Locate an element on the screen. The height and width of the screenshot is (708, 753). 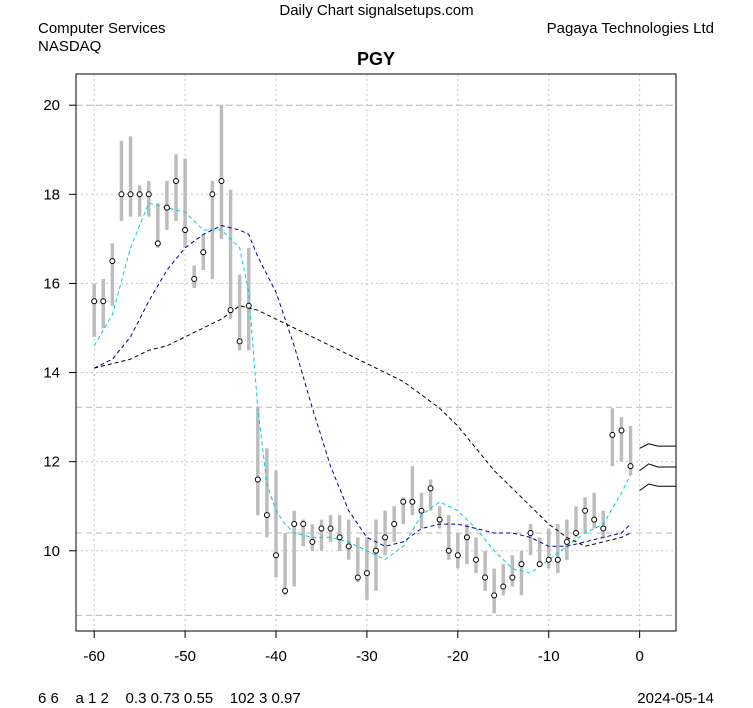
x-tick-label: -10 is located at coordinates (549, 656).